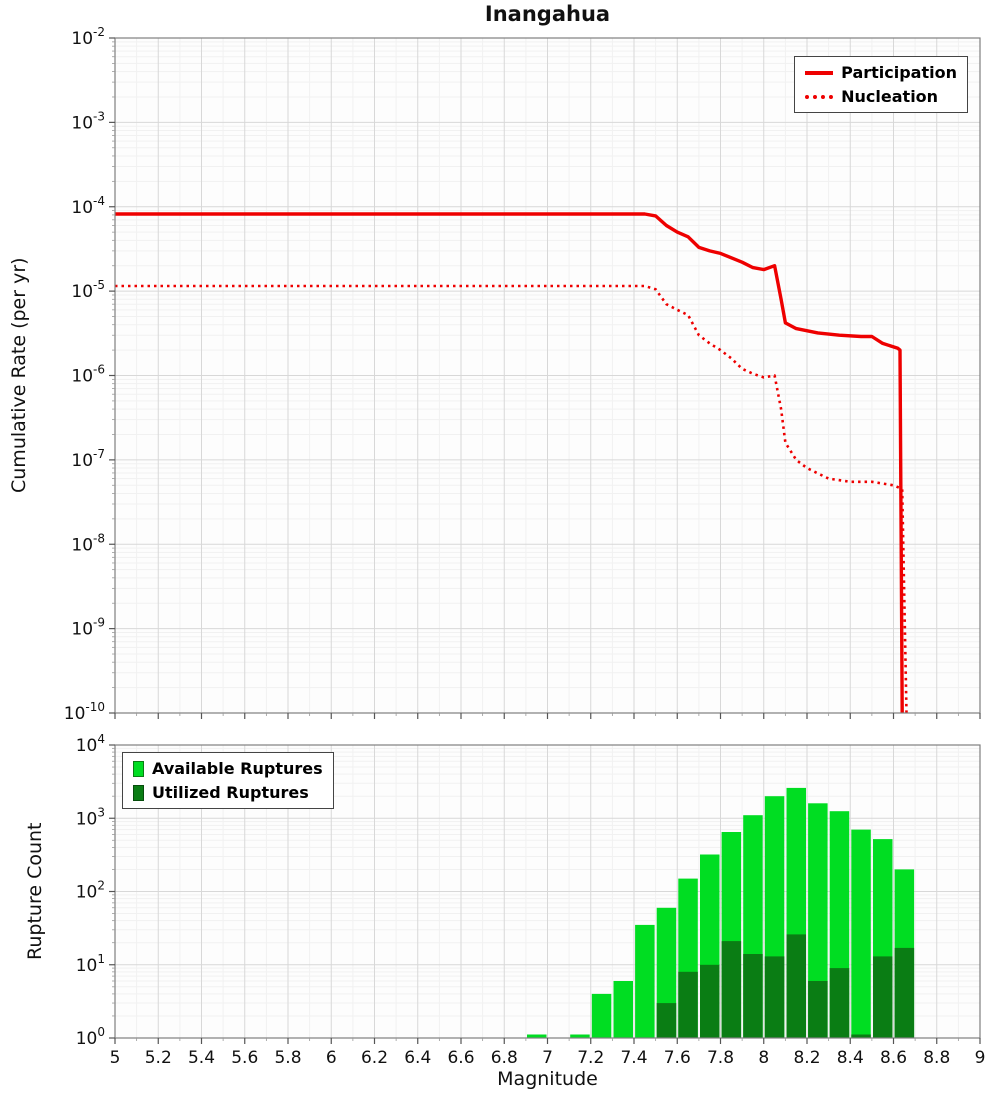  Describe the element at coordinates (228, 780) in the screenshot. I see `ruptures-legend: Available Ruptures Utilized Ruptures` at that location.